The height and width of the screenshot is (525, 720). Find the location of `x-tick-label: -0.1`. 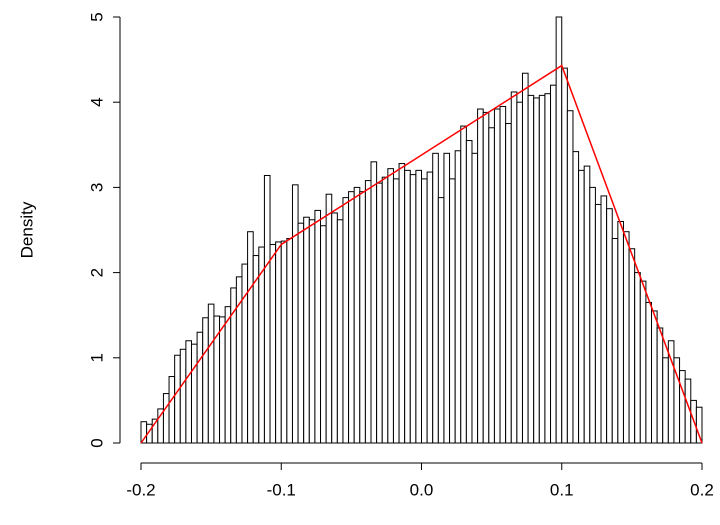

x-tick-label: -0.1 is located at coordinates (281, 489).